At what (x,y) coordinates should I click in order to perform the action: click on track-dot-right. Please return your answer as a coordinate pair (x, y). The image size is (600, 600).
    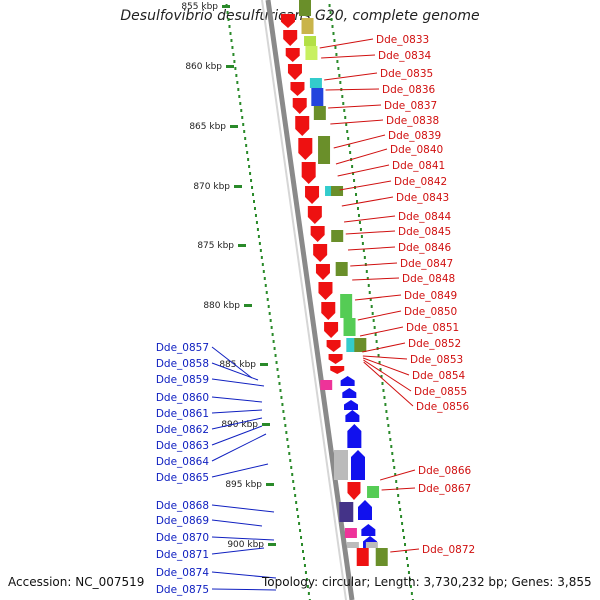
    Looking at the image, I should click on (376, 341).